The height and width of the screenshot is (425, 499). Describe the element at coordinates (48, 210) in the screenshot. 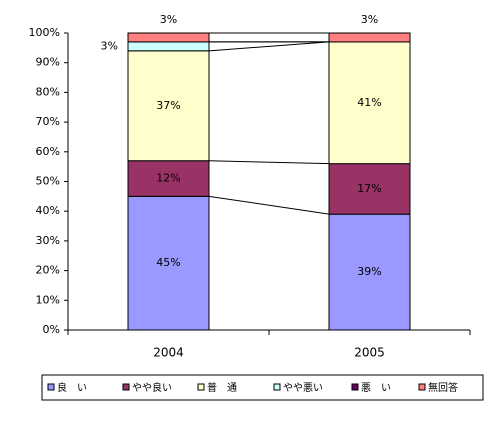

I see `y-tick-label: 40%` at that location.